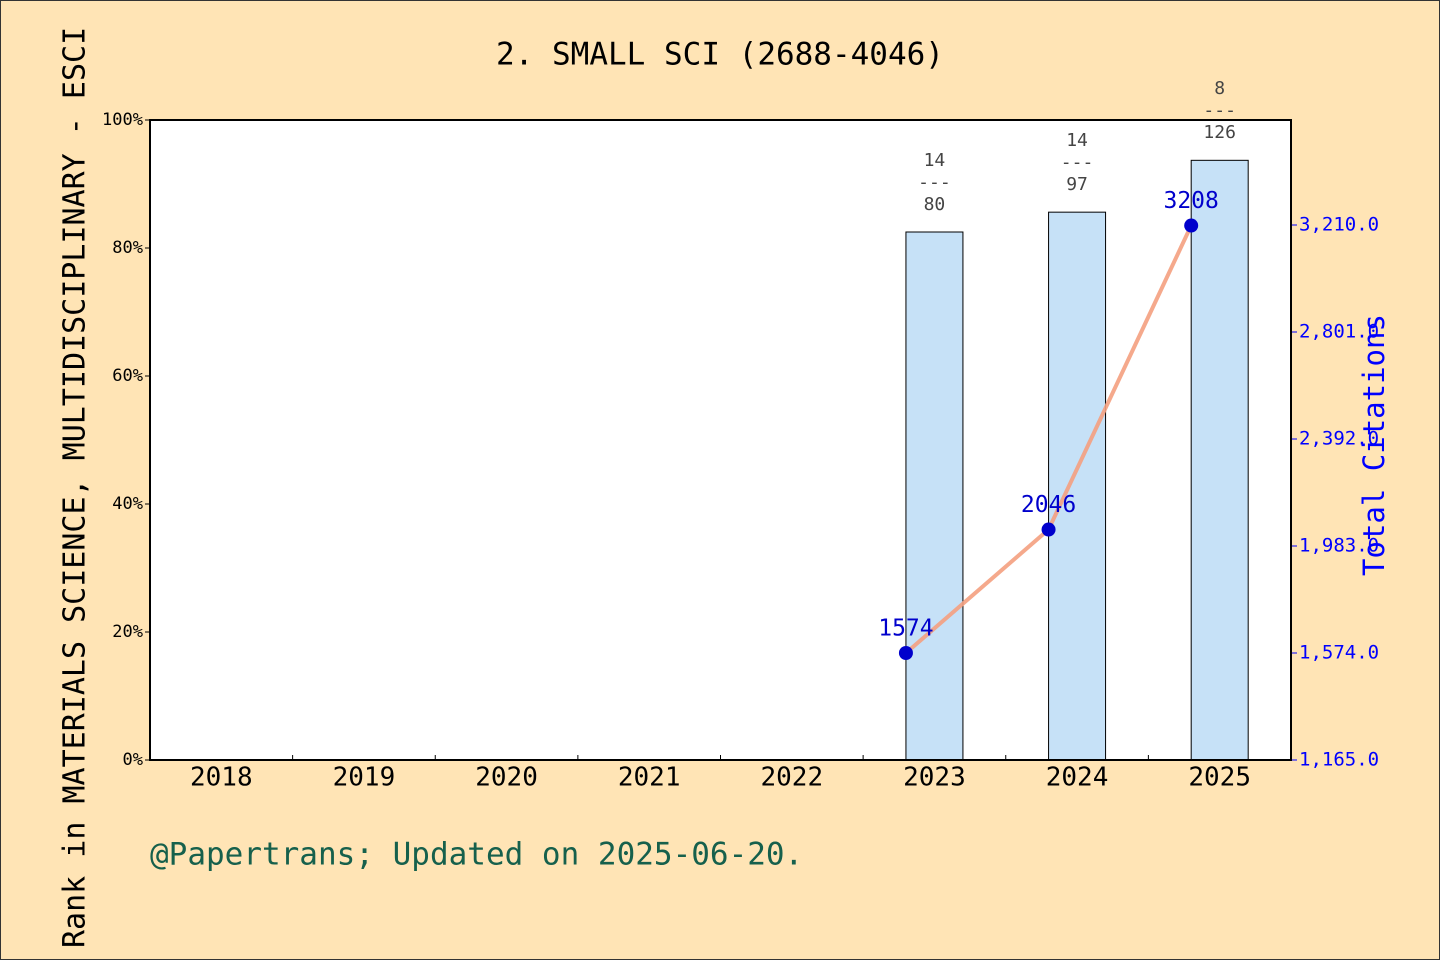 This screenshot has height=960, width=1440. What do you see at coordinates (364, 778) in the screenshot?
I see `x-tick-label: 2019` at bounding box center [364, 778].